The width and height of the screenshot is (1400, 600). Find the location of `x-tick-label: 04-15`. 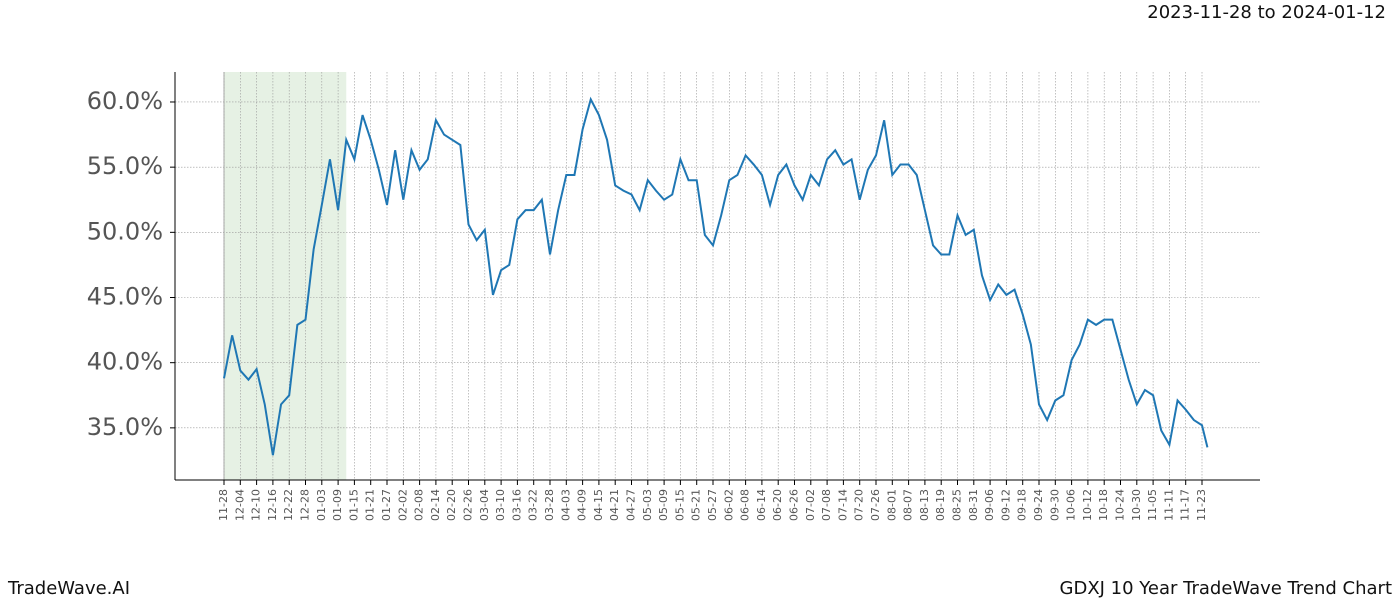

x-tick-label: 04-15 is located at coordinates (598, 505).